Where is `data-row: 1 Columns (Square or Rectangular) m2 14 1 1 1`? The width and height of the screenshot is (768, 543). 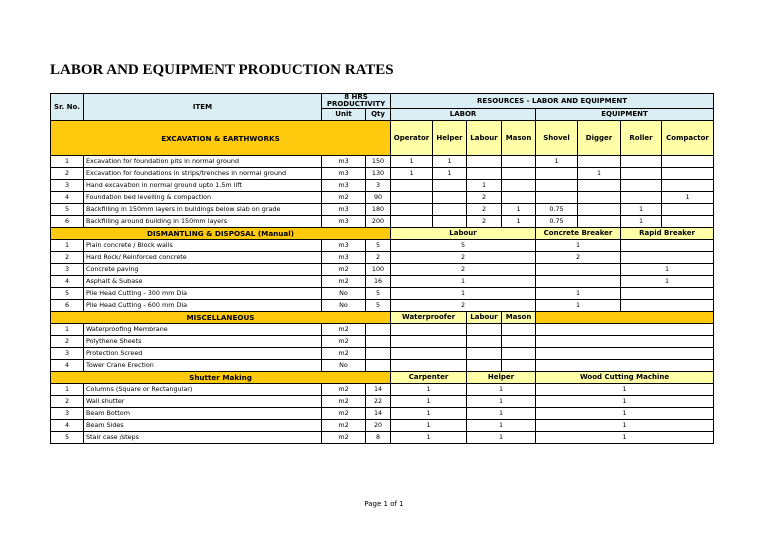
data-row: 1 Columns (Square or Rectangular) m2 14 1 1 1 is located at coordinates (382, 389).